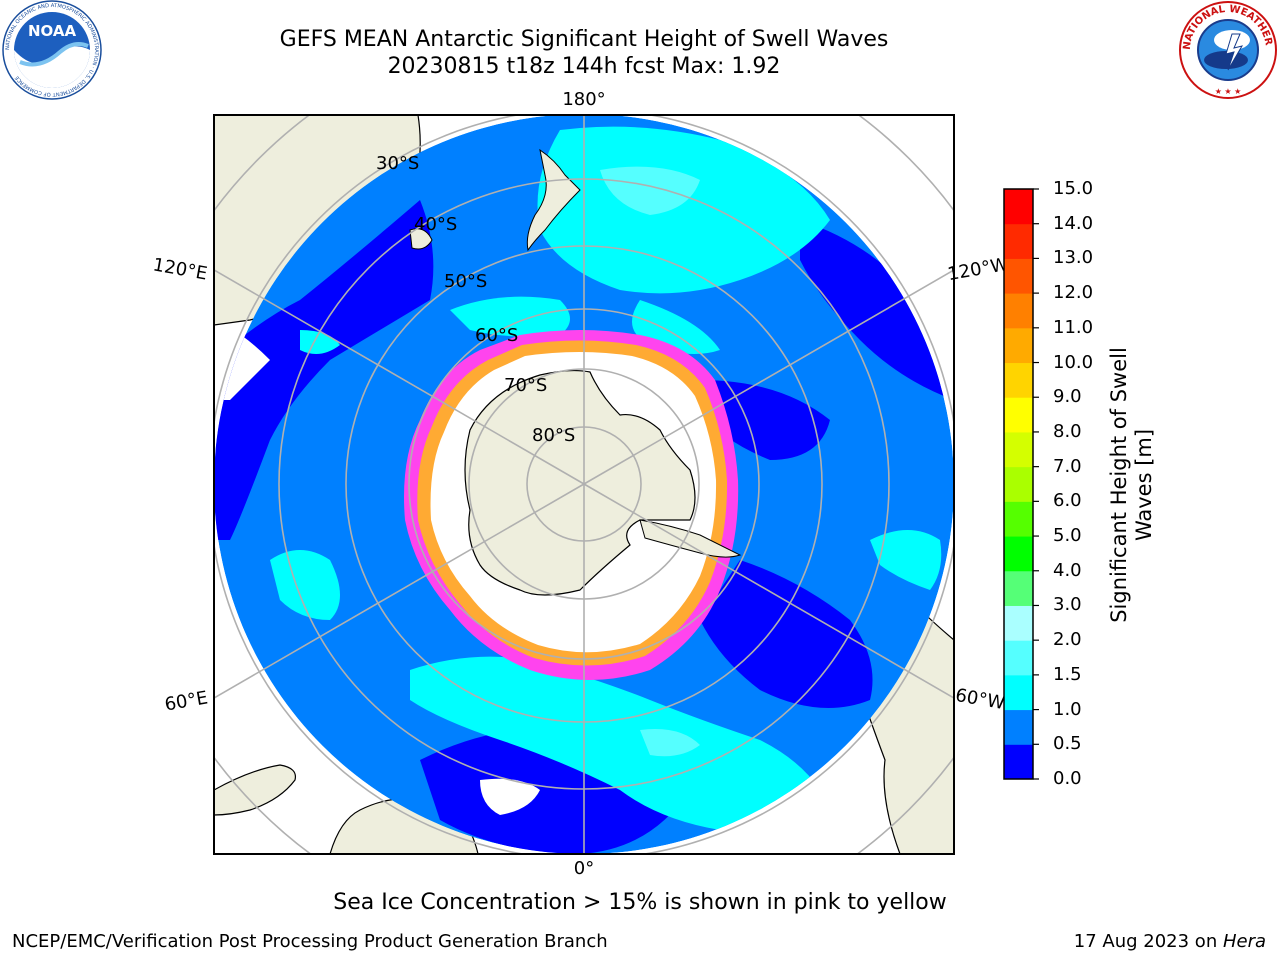 The height and width of the screenshot is (960, 1280). I want to click on lon-label-60e: 60°E, so click(186, 701).